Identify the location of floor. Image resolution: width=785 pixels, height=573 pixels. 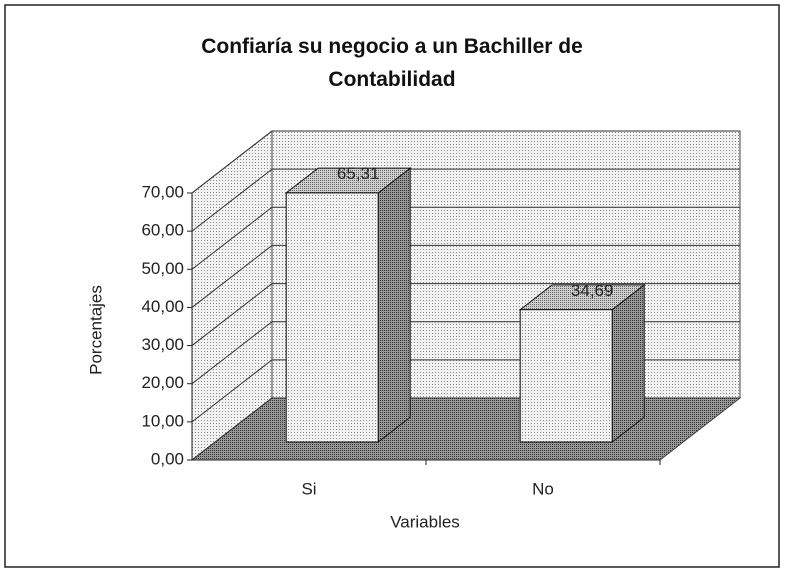
(466, 429).